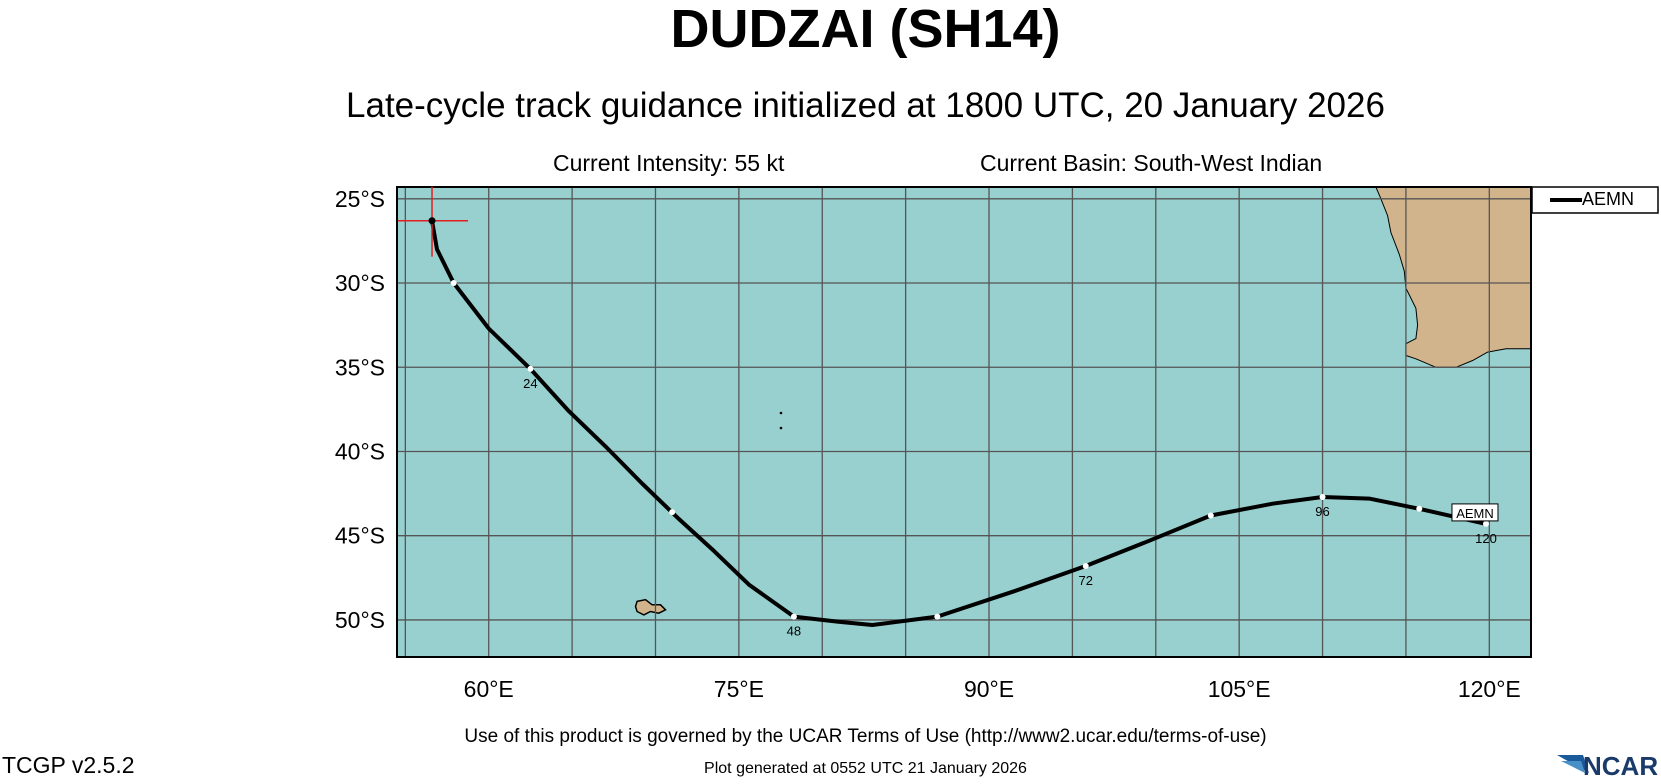 The height and width of the screenshot is (784, 1661). What do you see at coordinates (1608, 199) in the screenshot?
I see `legend-label-aemn: AEMN` at bounding box center [1608, 199].